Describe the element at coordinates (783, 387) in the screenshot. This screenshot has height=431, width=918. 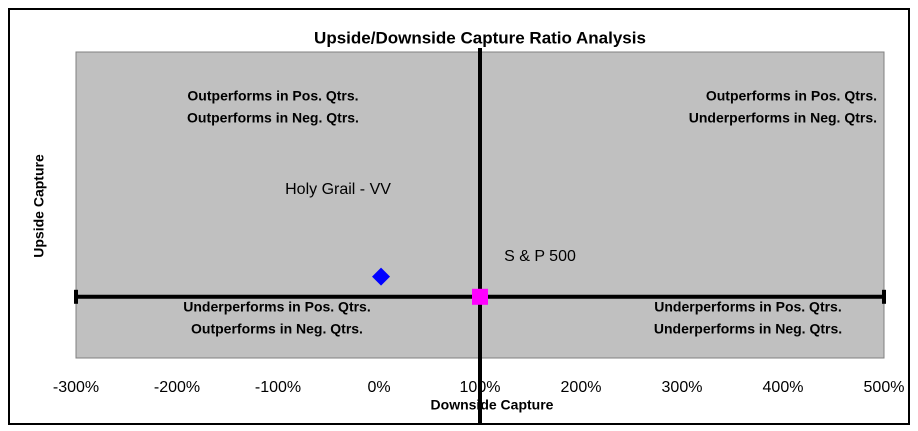
I see `x-tick-label: 400%` at that location.